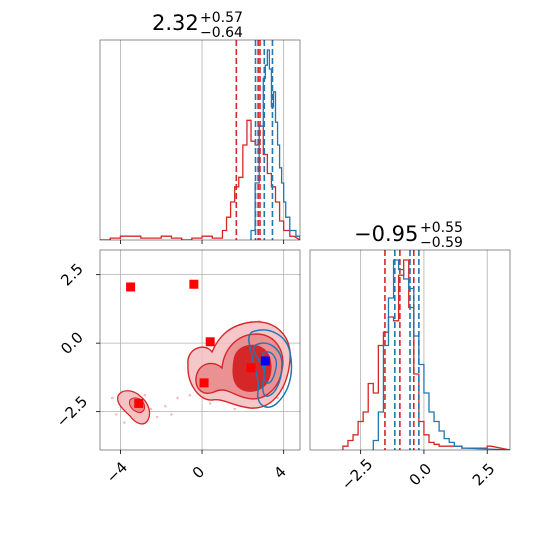 This screenshot has width=550, height=550. Describe the element at coordinates (198, 472) in the screenshot. I see `x-tick-label-1: 0` at that location.